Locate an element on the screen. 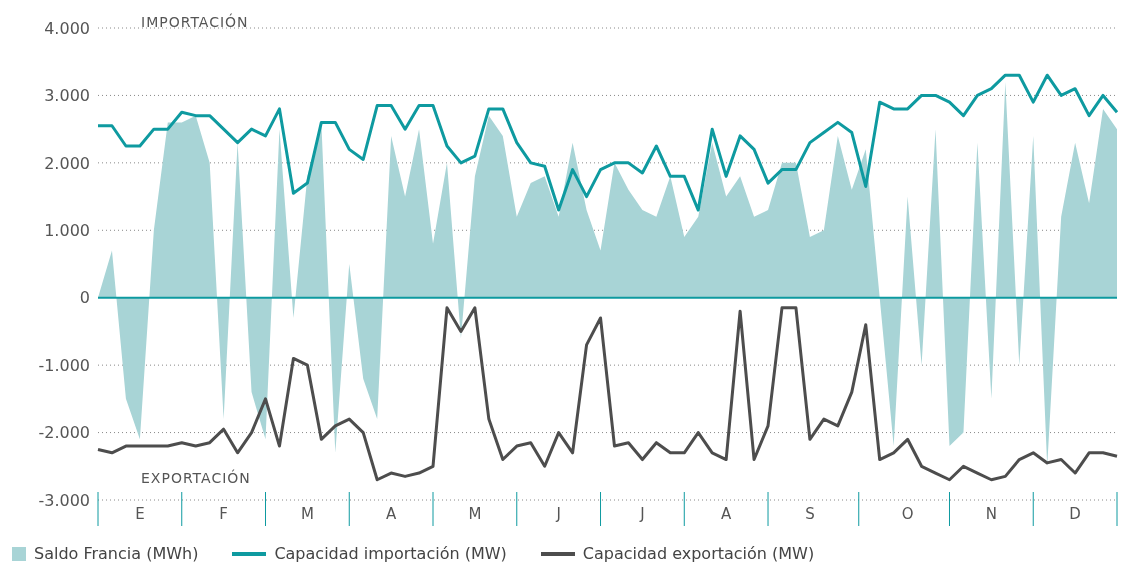 The image size is (1130, 579). x-tick-label: O is located at coordinates (907, 513).